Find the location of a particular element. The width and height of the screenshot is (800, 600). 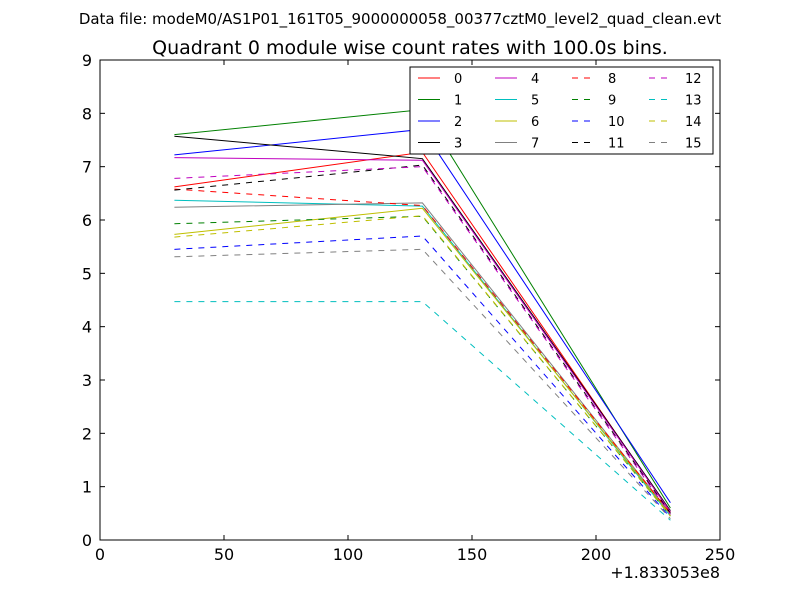

y-tick-label: 3 is located at coordinates (87, 380).